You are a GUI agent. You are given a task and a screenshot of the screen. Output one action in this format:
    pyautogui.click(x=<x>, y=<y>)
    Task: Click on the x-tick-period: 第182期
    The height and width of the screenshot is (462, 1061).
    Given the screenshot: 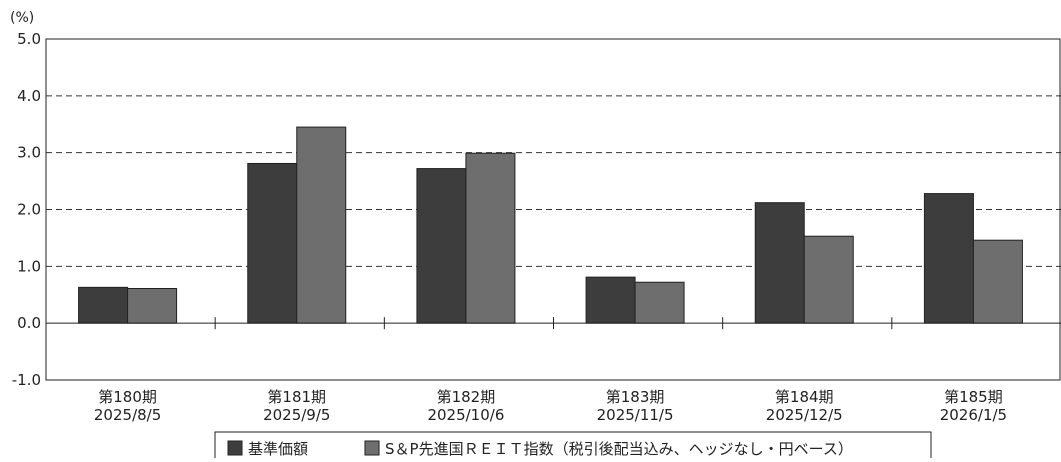 What is the action you would take?
    pyautogui.click(x=466, y=397)
    